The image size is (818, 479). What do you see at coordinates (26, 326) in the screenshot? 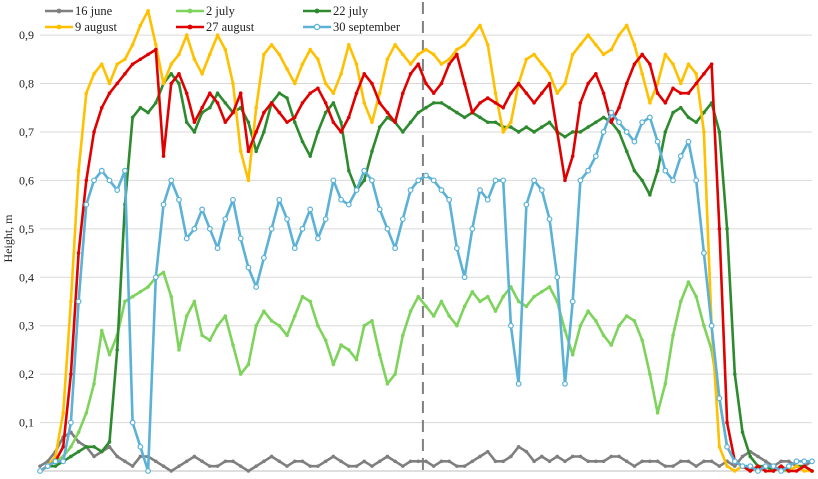
I see `y-tick-label: 0,3` at bounding box center [26, 326].